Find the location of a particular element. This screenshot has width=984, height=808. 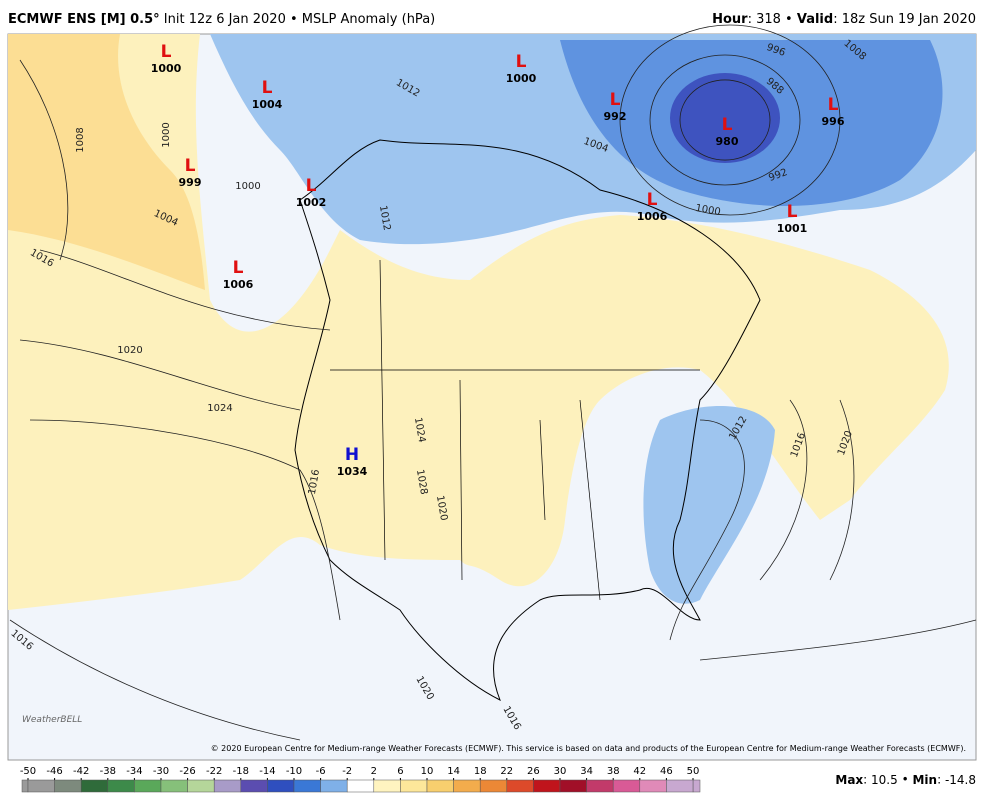

colorbar-tick-label: 6 is located at coordinates (400, 771).